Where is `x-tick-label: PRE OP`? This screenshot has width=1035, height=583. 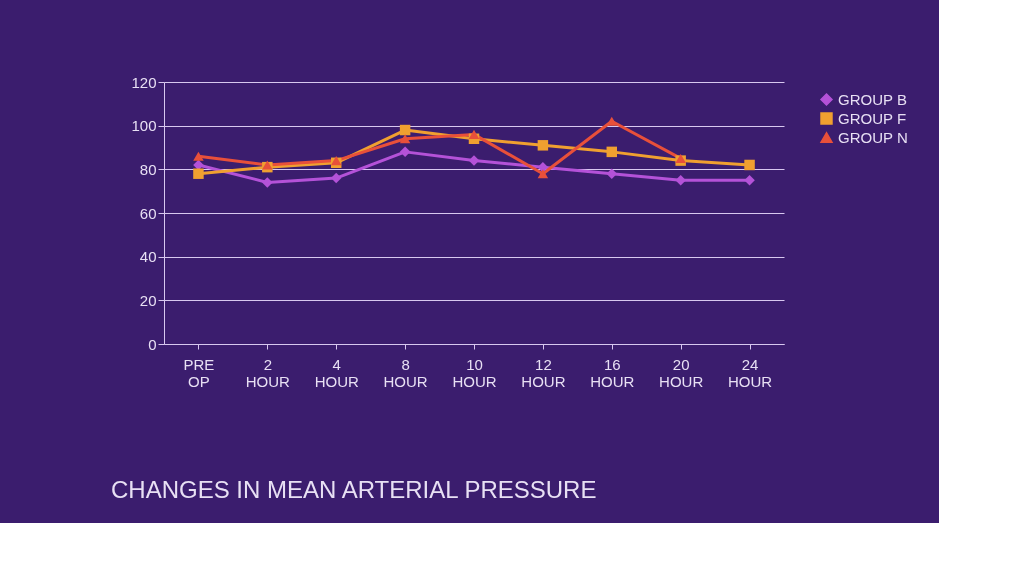
x-tick-label: PRE OP is located at coordinates (199, 372).